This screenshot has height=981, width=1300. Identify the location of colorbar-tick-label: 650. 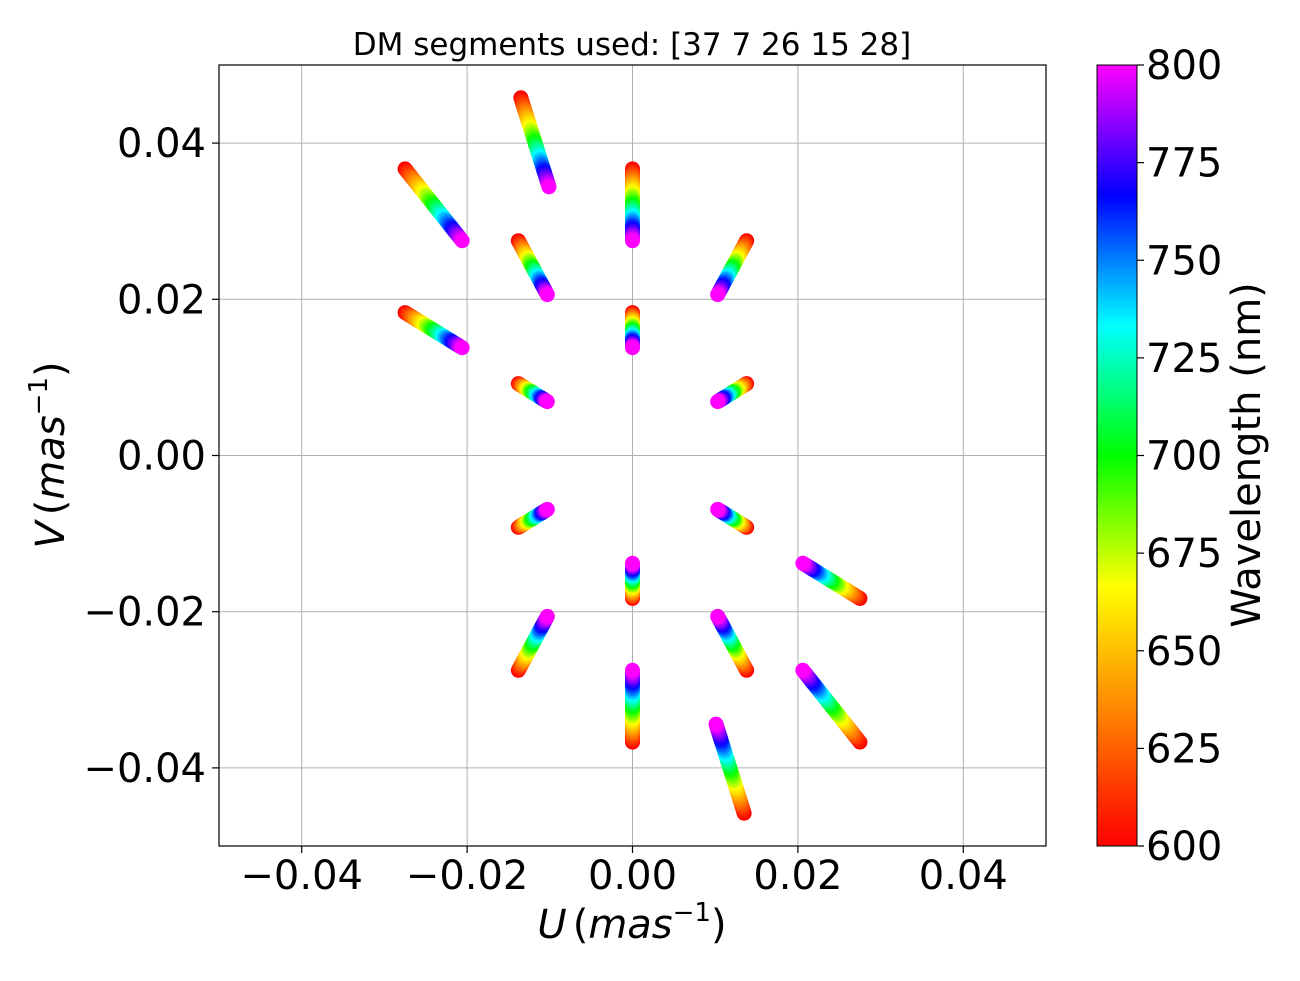
(1184, 652).